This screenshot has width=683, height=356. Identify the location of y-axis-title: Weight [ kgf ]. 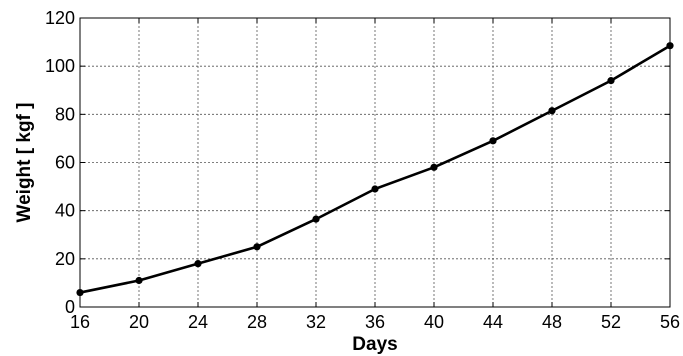
(24, 163).